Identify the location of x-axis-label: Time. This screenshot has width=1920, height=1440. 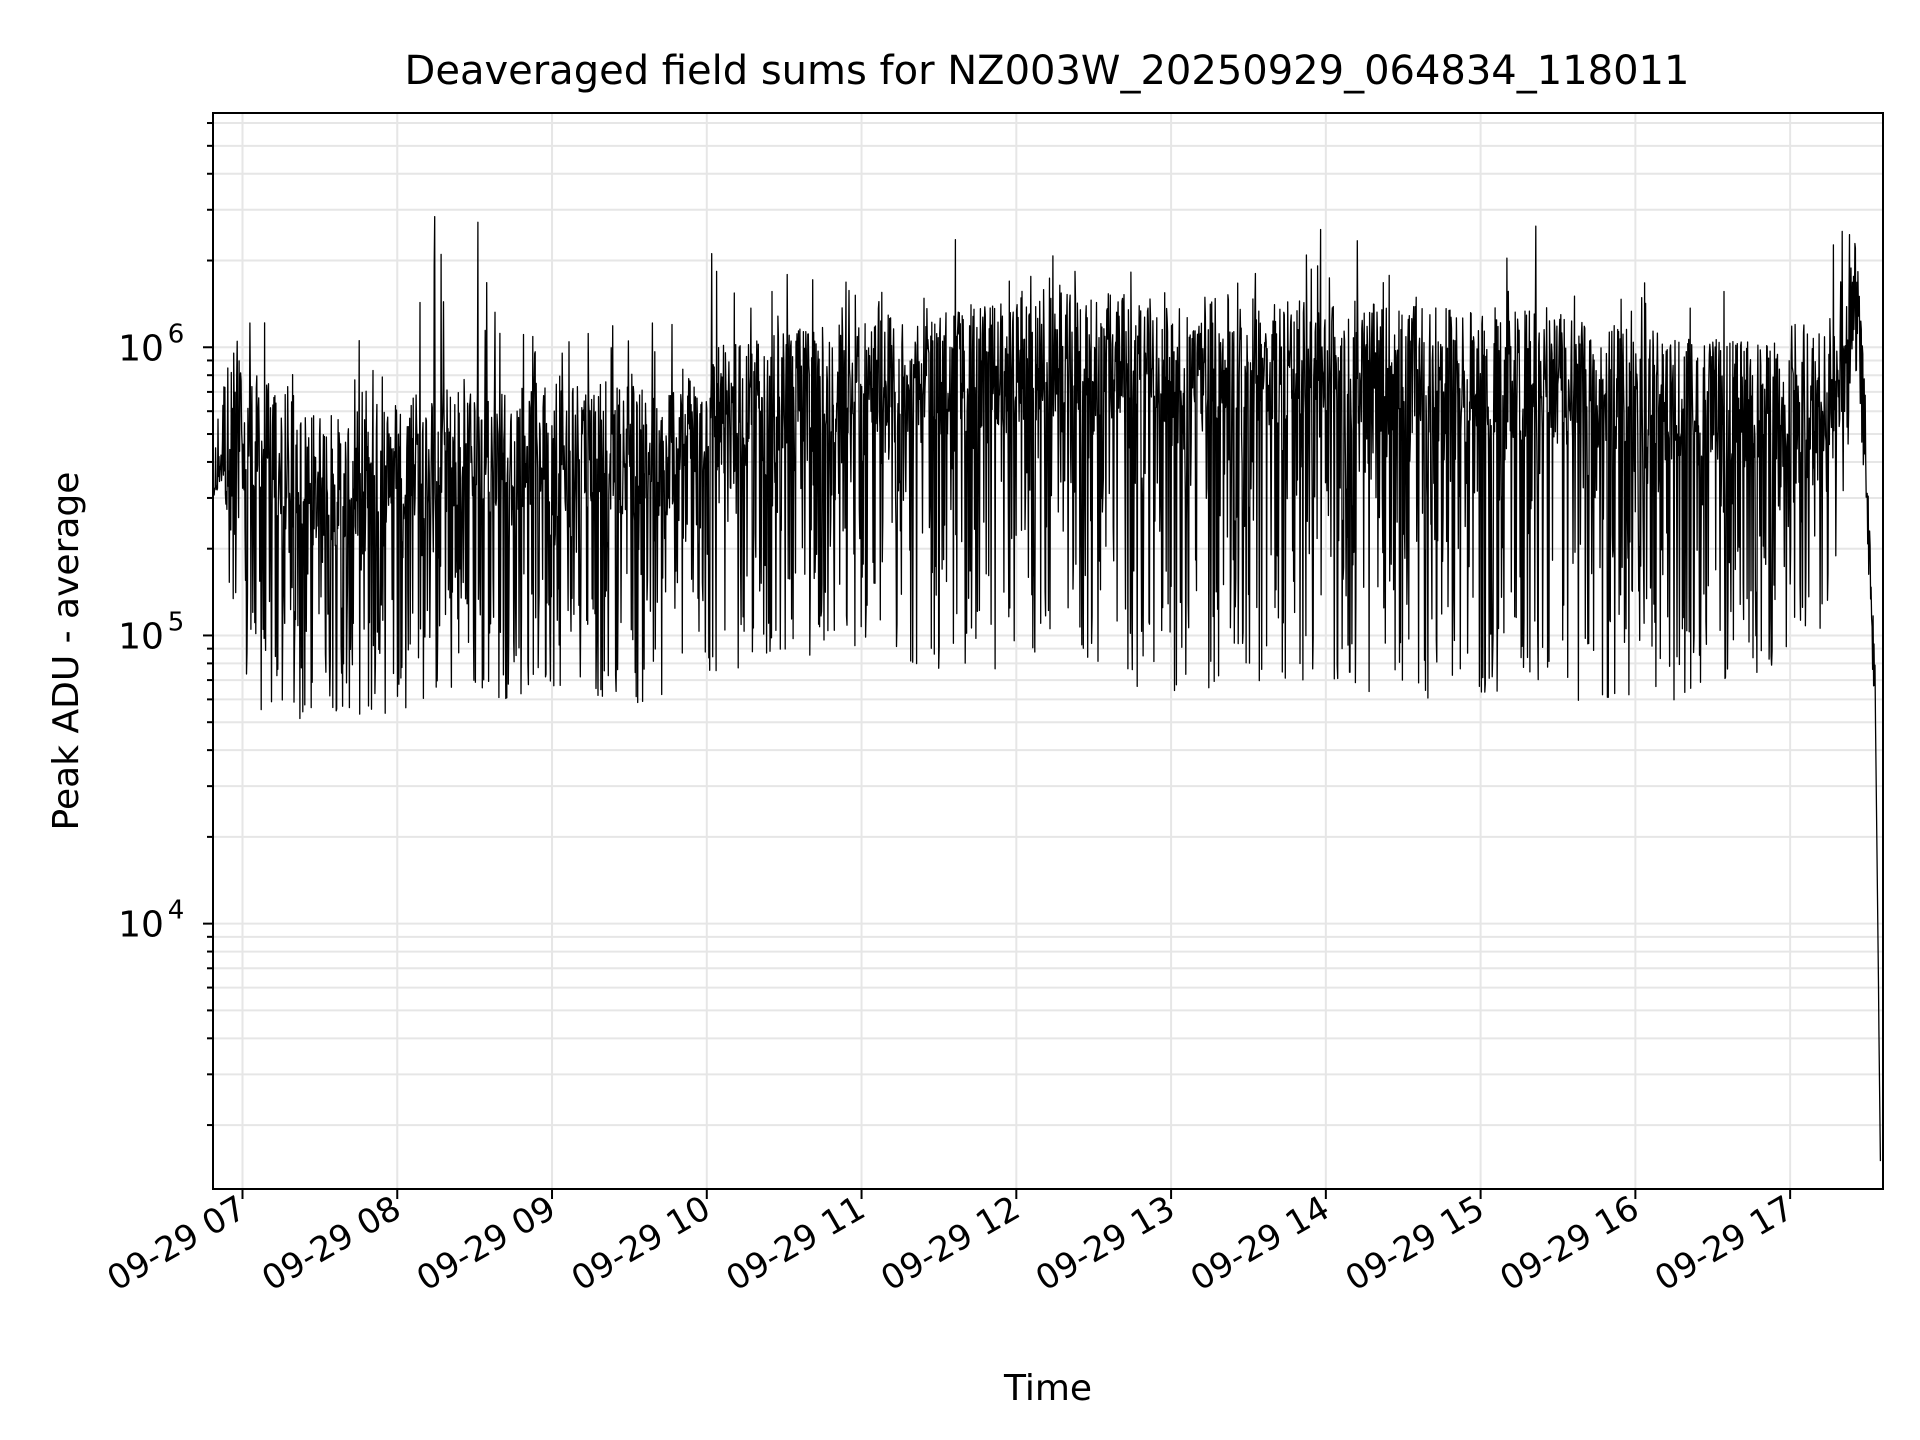
(1047, 1388).